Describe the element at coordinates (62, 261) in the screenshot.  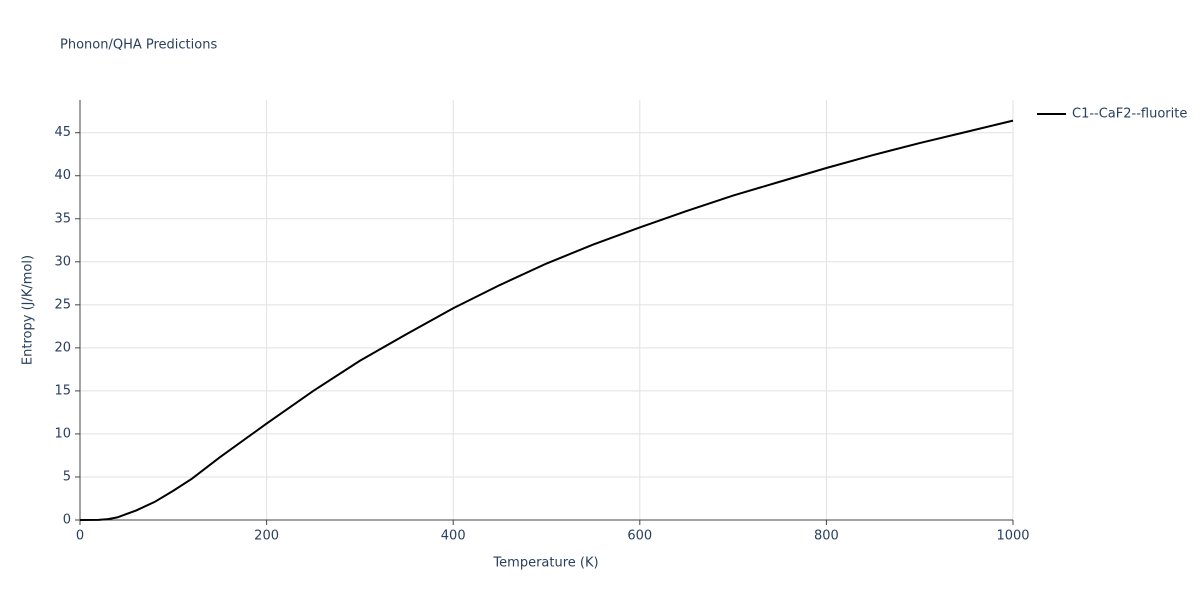
I see `y-tick-label: 30` at that location.